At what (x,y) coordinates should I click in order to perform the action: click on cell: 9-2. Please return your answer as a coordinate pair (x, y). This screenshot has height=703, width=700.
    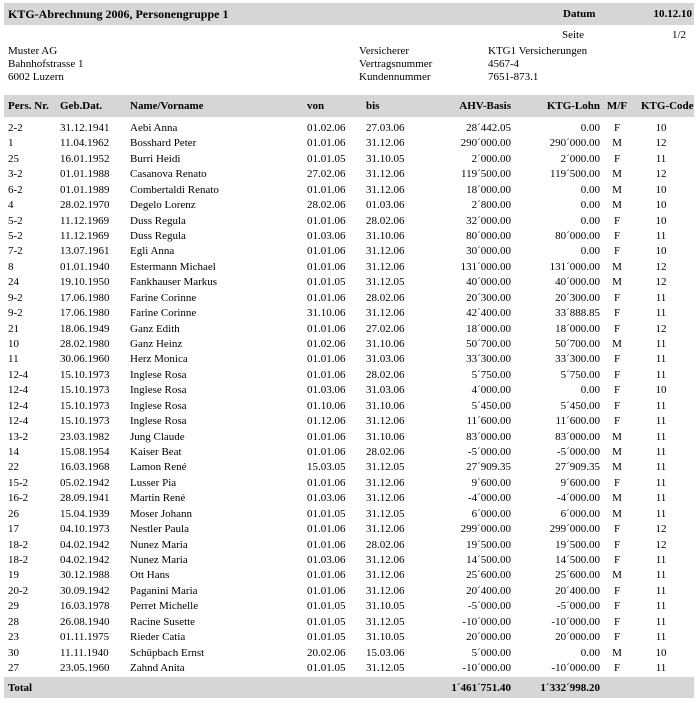
    Looking at the image, I should click on (15, 313).